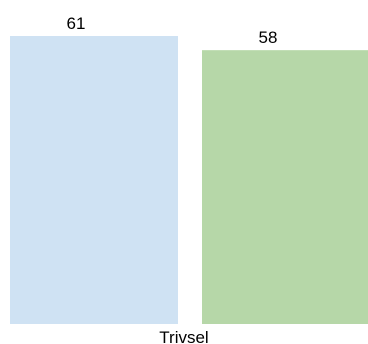 This screenshot has height=344, width=368. Describe the element at coordinates (268, 37) in the screenshot. I see `data-label-2: 58` at that location.